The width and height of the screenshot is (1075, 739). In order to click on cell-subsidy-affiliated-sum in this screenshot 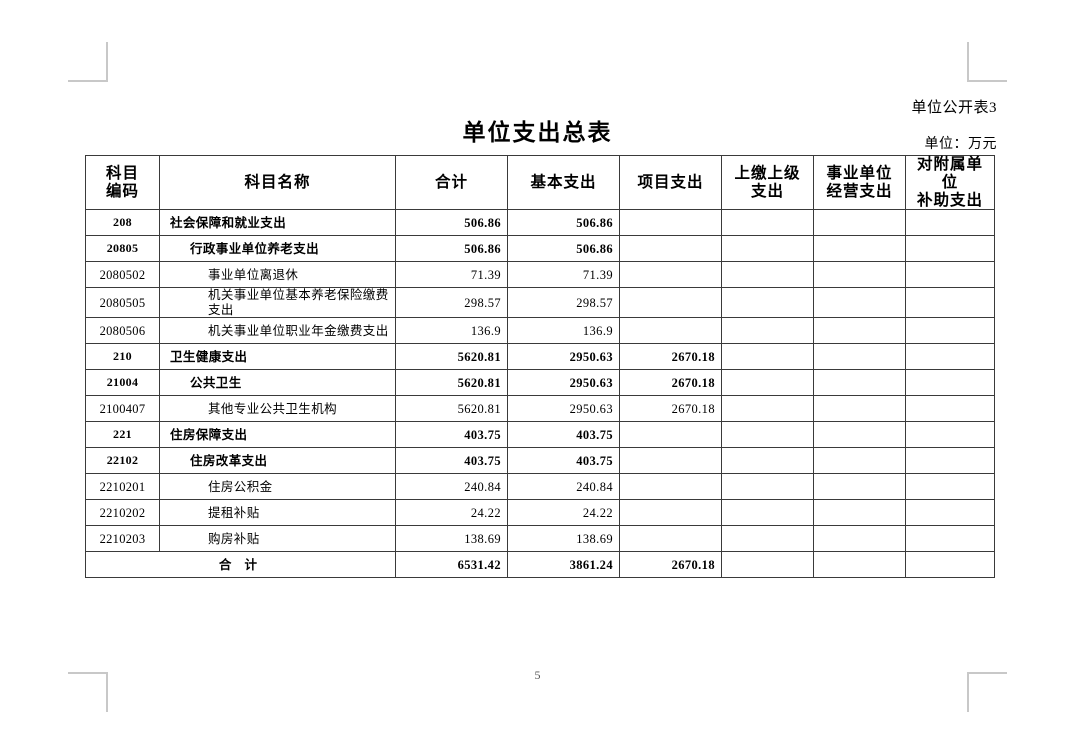, I will do `click(950, 565)`.